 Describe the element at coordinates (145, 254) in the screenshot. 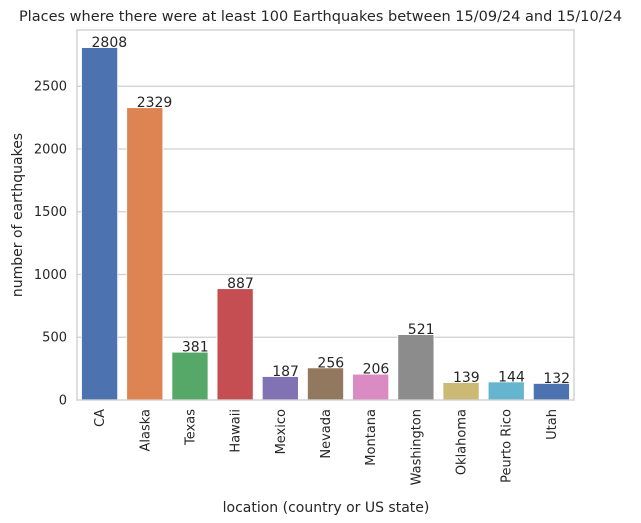

I see `bar-alaska` at that location.